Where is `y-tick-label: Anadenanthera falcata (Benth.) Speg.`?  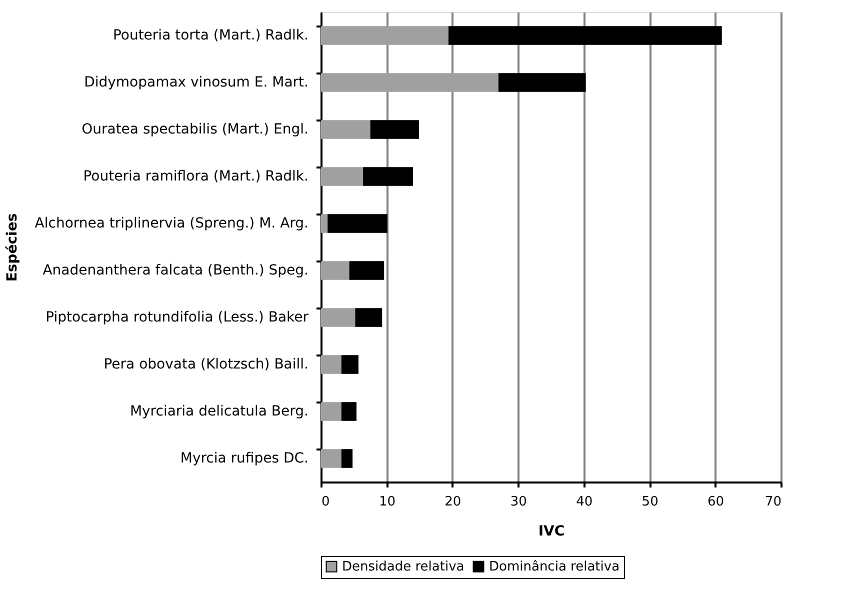 y-tick-label: Anadenanthera falcata (Benth.) Speg. is located at coordinates (175, 270).